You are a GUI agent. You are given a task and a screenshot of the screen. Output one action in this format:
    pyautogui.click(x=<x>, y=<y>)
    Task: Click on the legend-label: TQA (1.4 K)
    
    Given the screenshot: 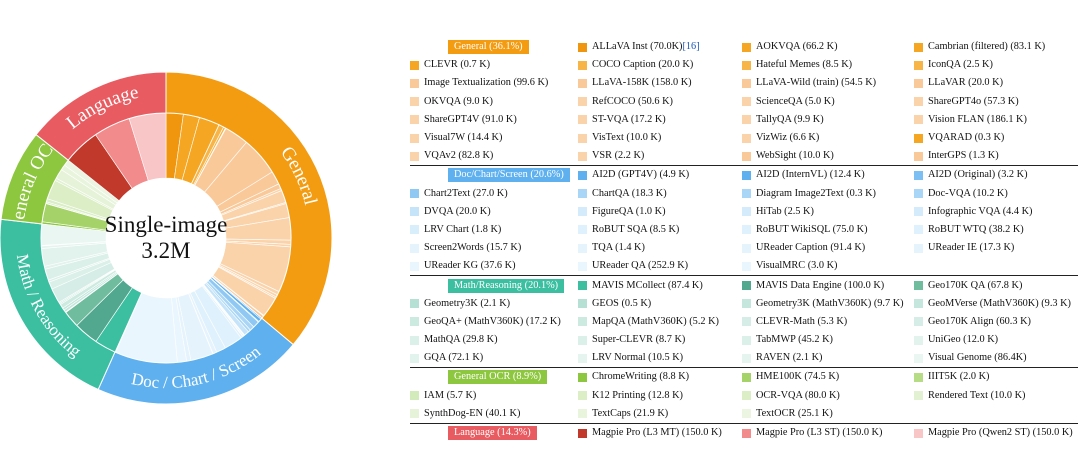 What is the action you would take?
    pyautogui.click(x=618, y=248)
    